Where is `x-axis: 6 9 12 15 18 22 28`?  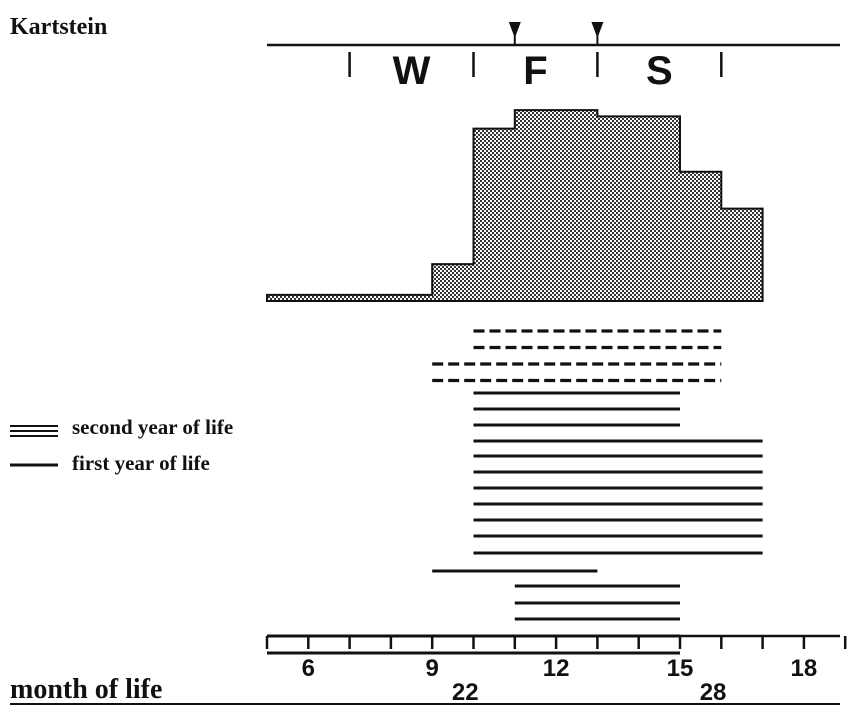
x-axis: 6 9 12 15 18 22 28 is located at coordinates (556, 670).